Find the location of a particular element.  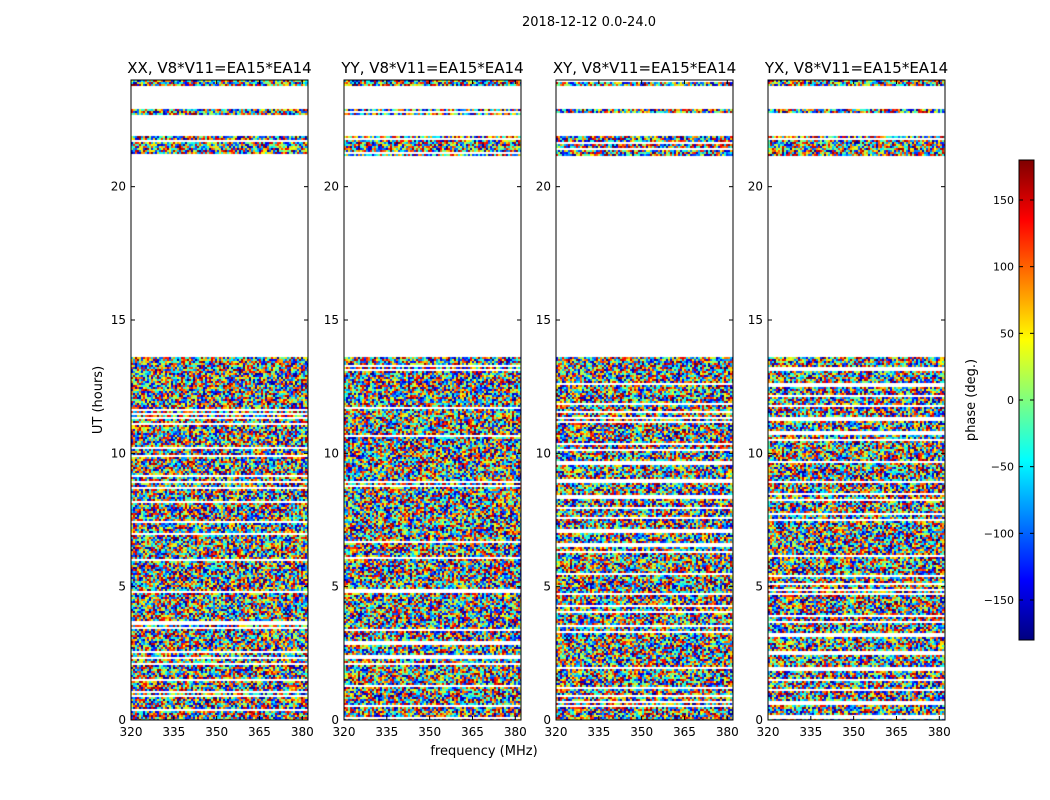

colorbar-tick-label: 0 is located at coordinates (1010, 400).